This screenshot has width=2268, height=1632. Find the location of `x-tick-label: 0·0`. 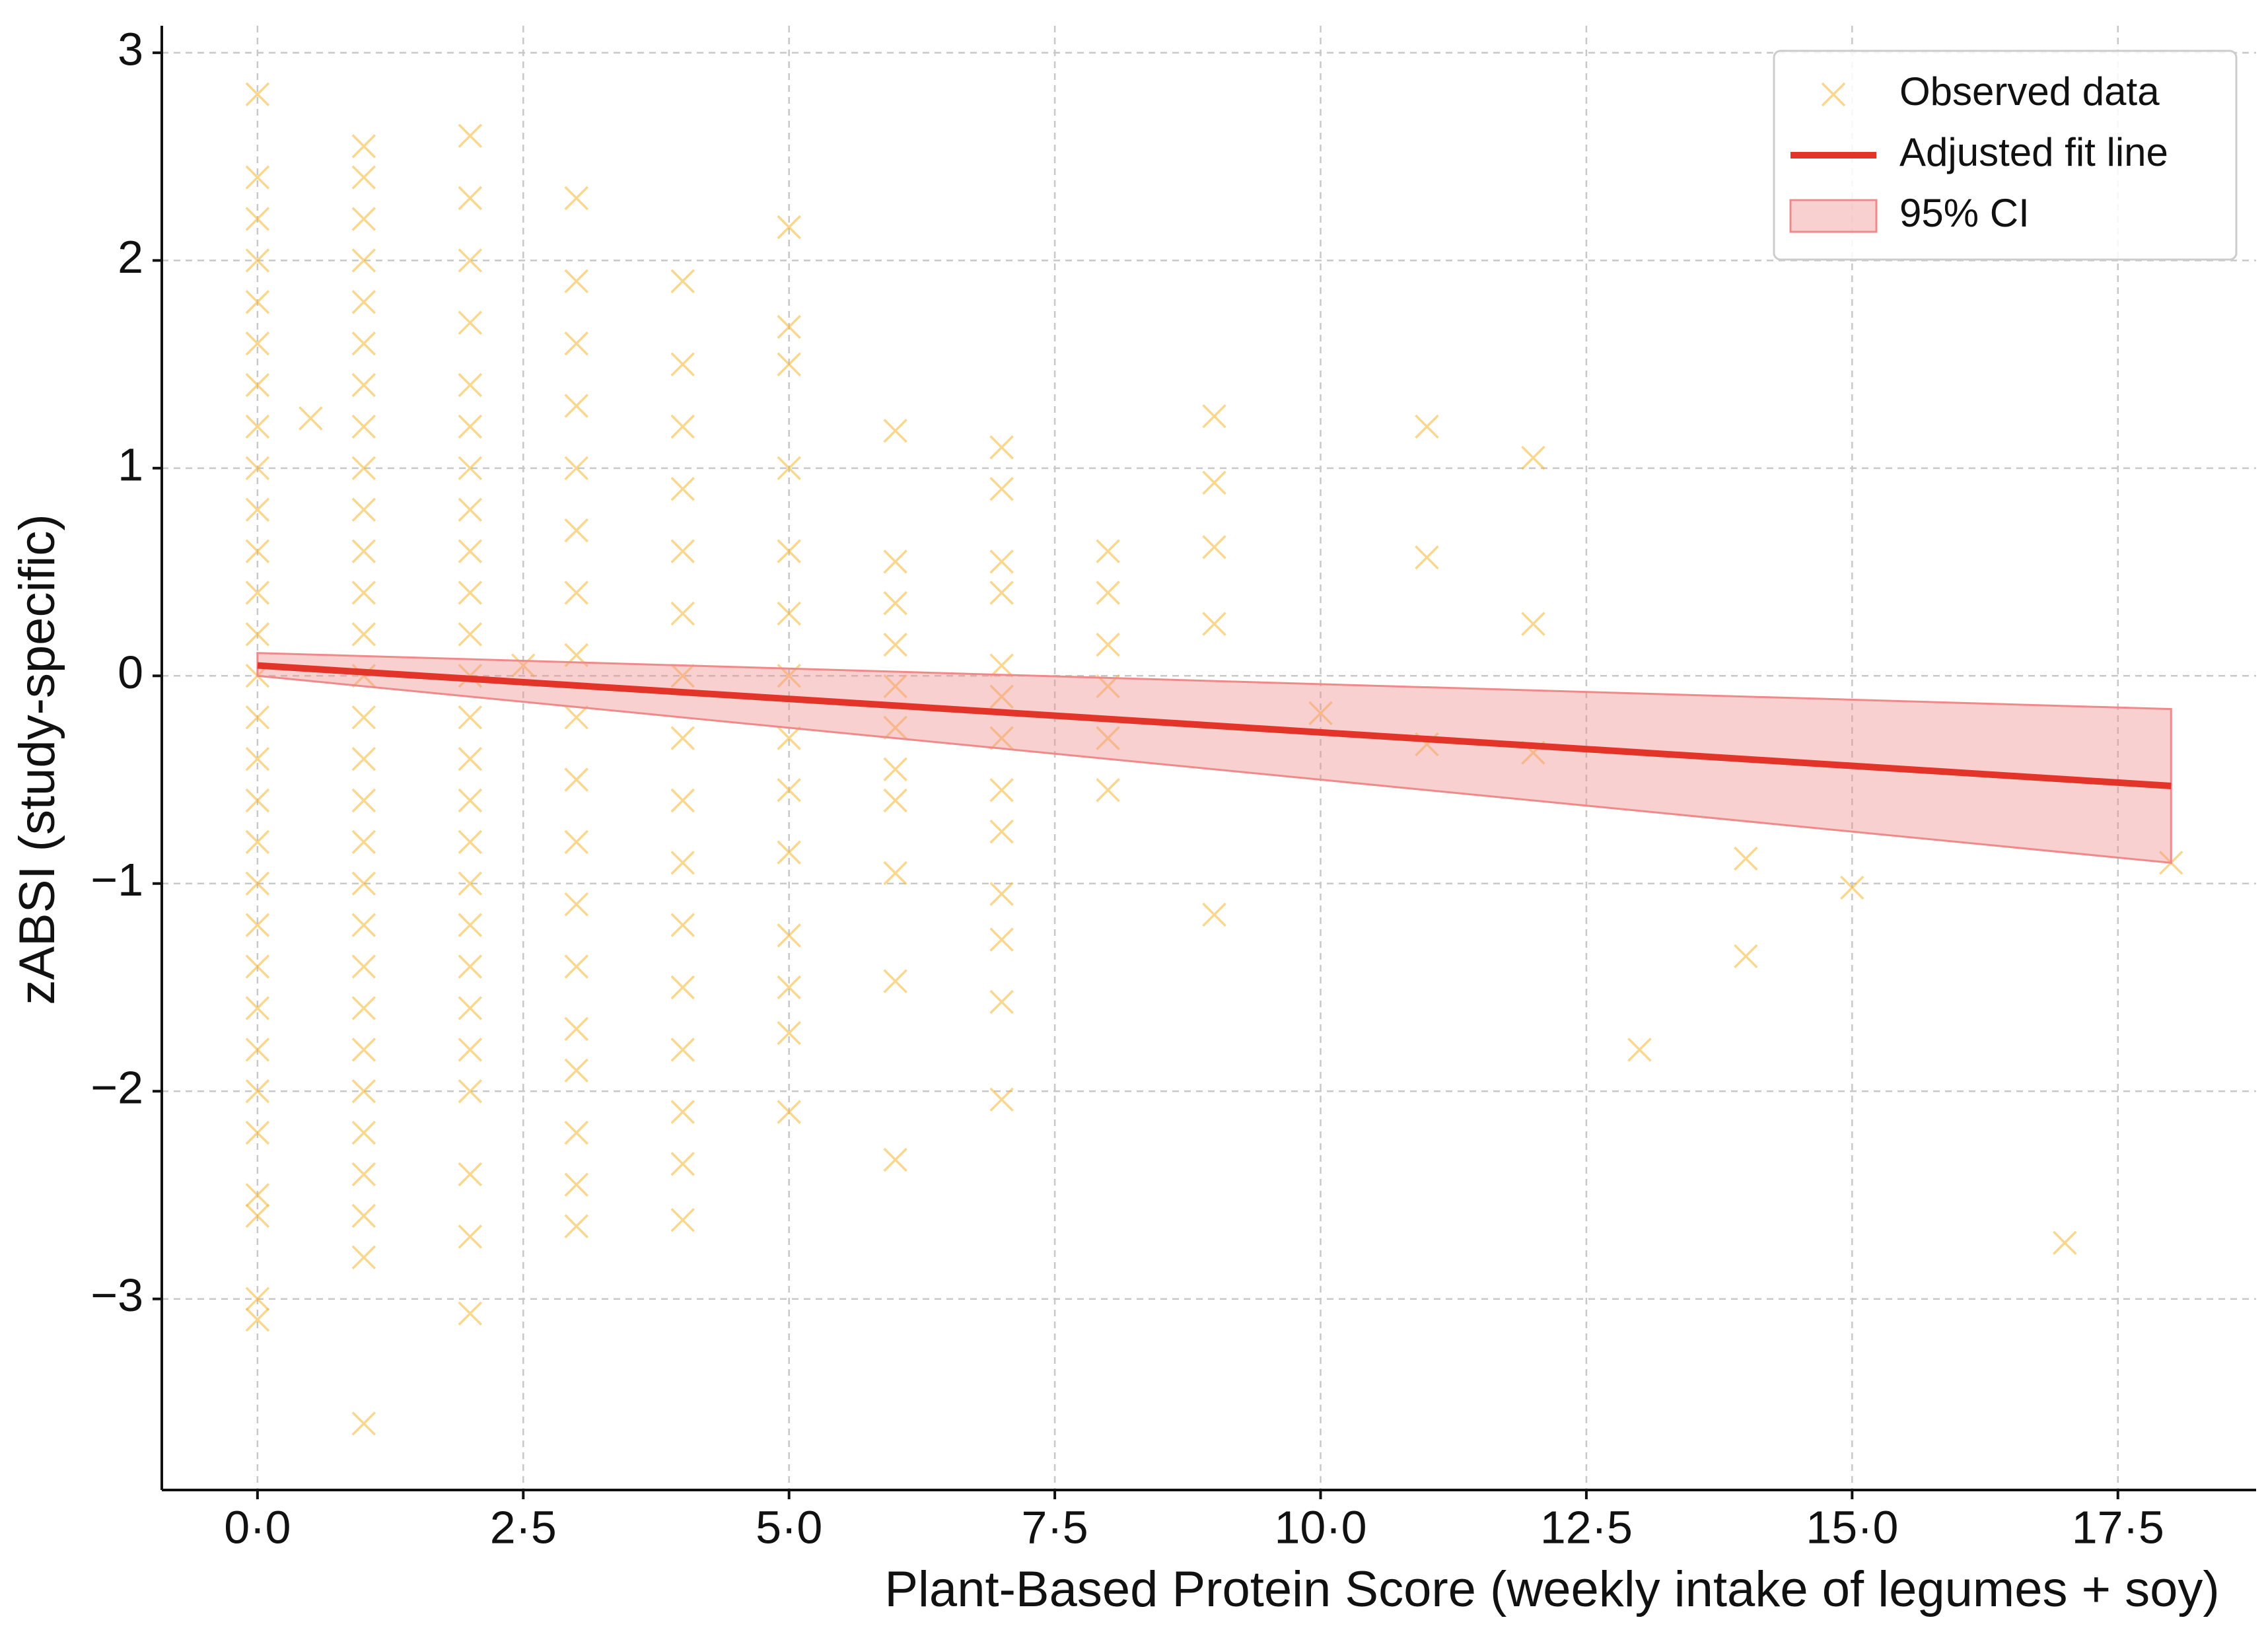

x-tick-label: 0·0 is located at coordinates (257, 1527).